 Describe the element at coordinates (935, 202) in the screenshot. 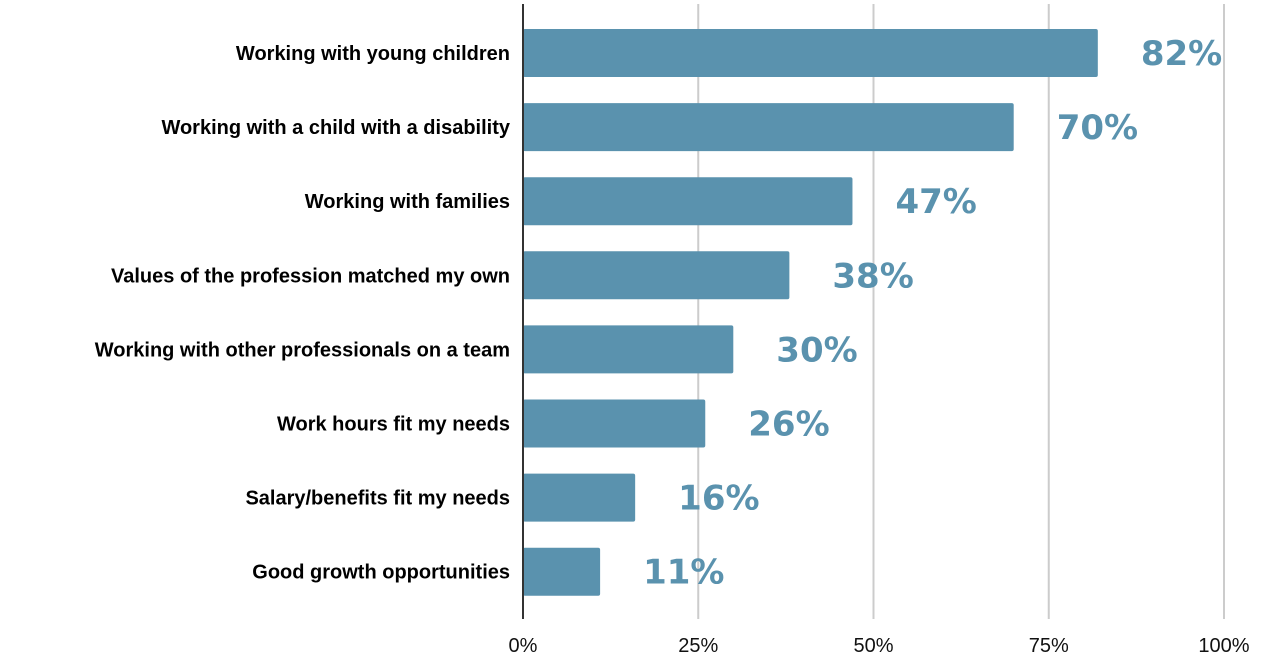

I see `data-label: 47%` at that location.